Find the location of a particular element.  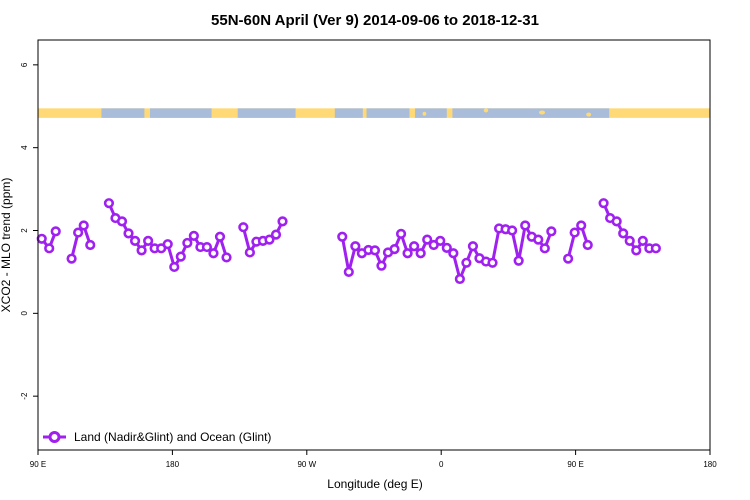

legend-marker is located at coordinates (54, 437).